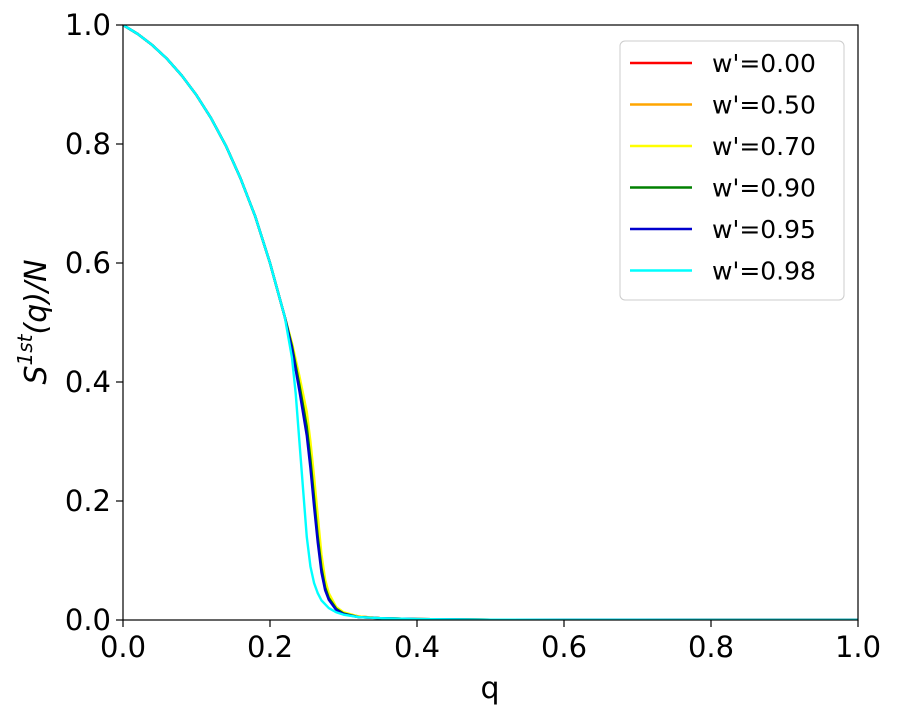  Describe the element at coordinates (417, 647) in the screenshot. I see `x-tick-label: 0.4` at that location.